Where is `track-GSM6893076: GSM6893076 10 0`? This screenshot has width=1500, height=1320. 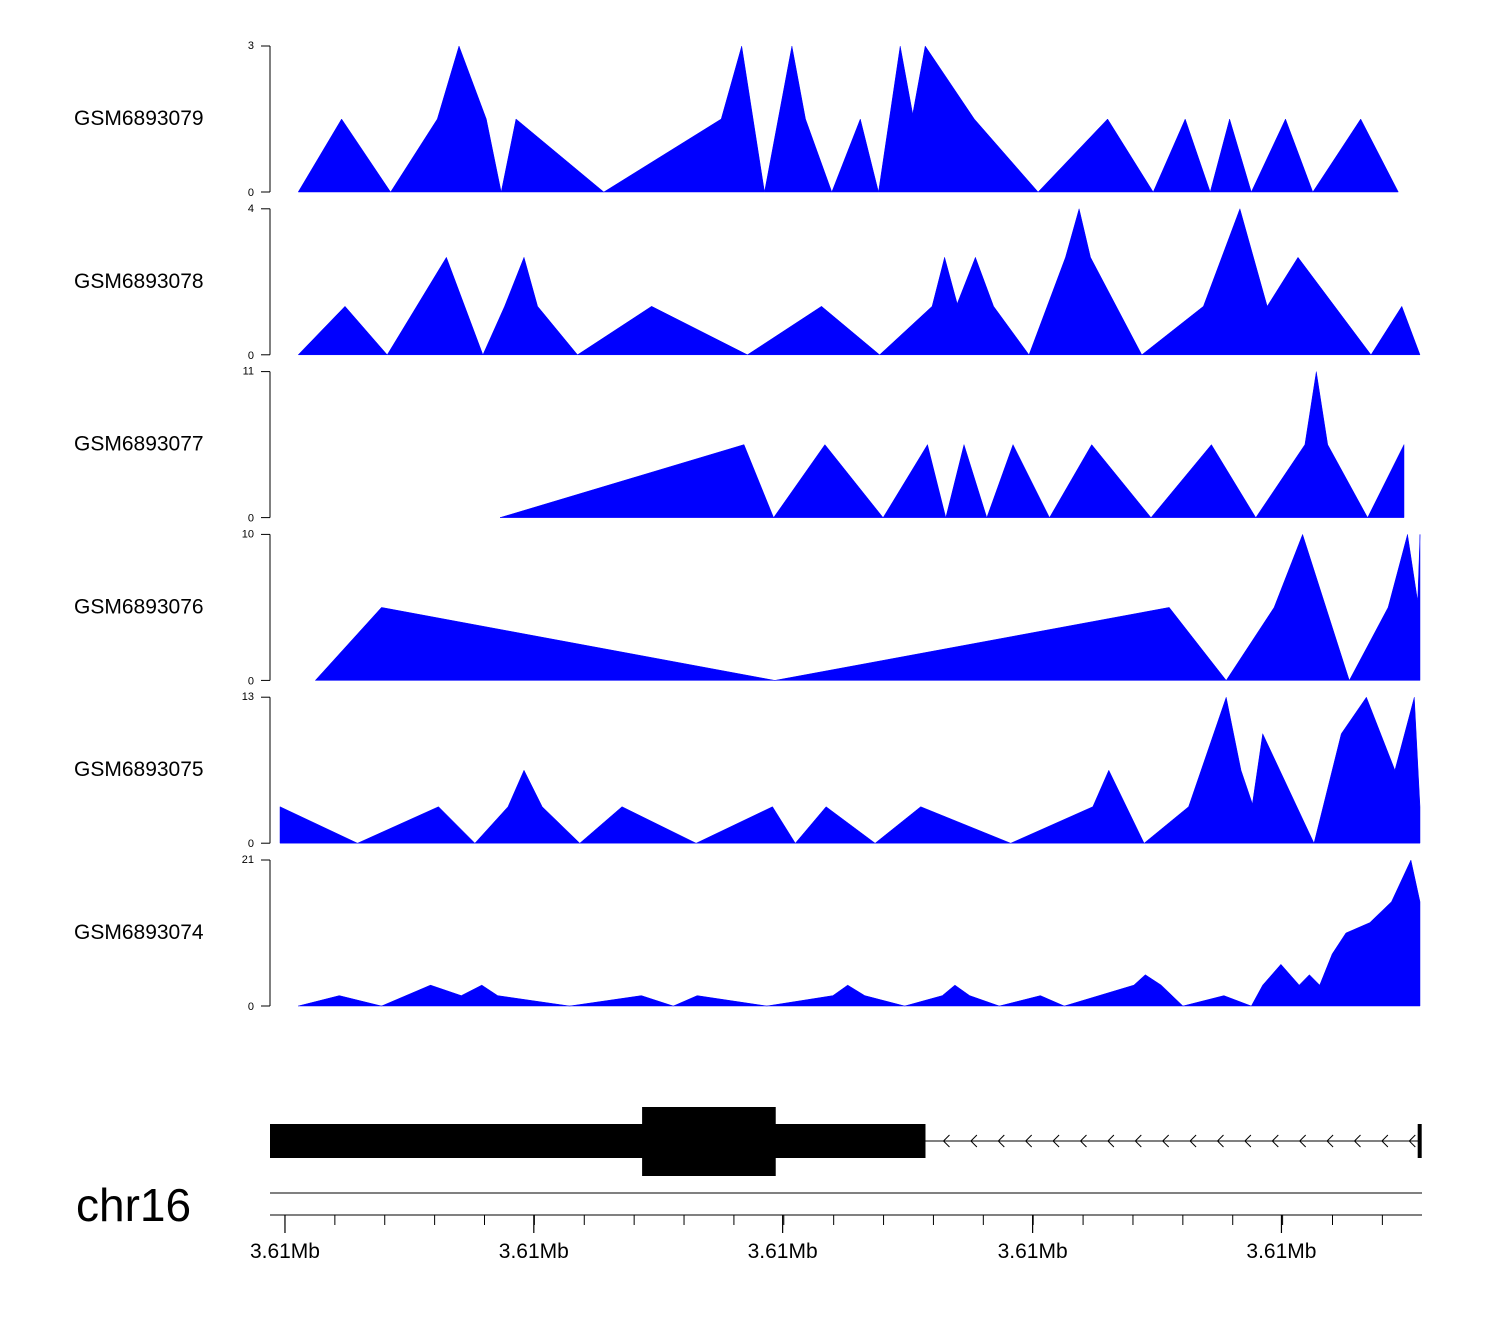
track-GSM6893076: GSM6893076 10 0 is located at coordinates (747, 607).